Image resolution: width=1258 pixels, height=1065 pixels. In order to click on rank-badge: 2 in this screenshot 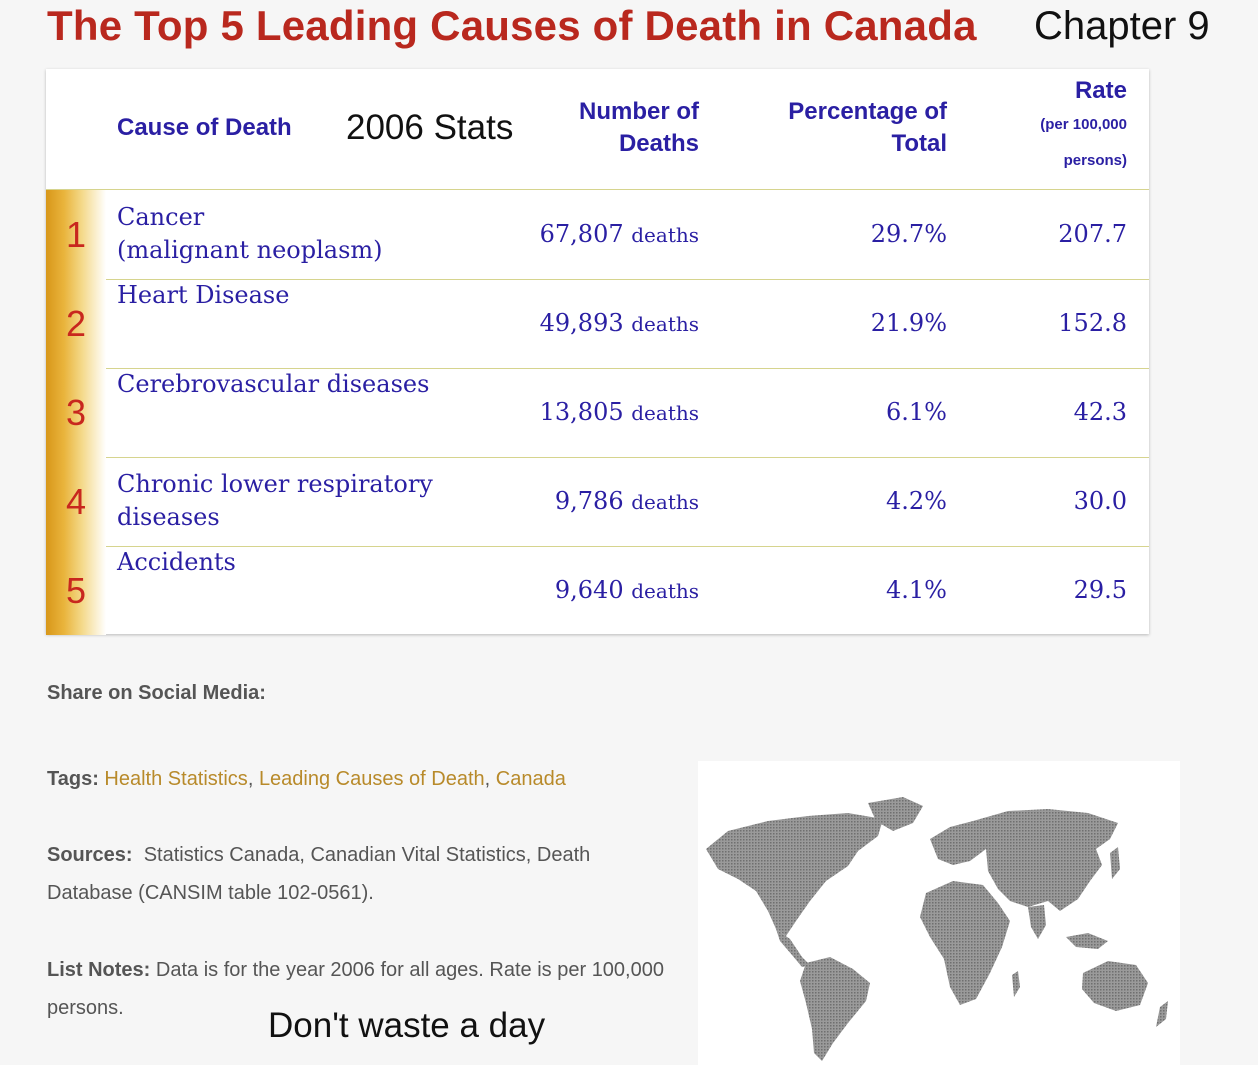, I will do `click(76, 323)`.